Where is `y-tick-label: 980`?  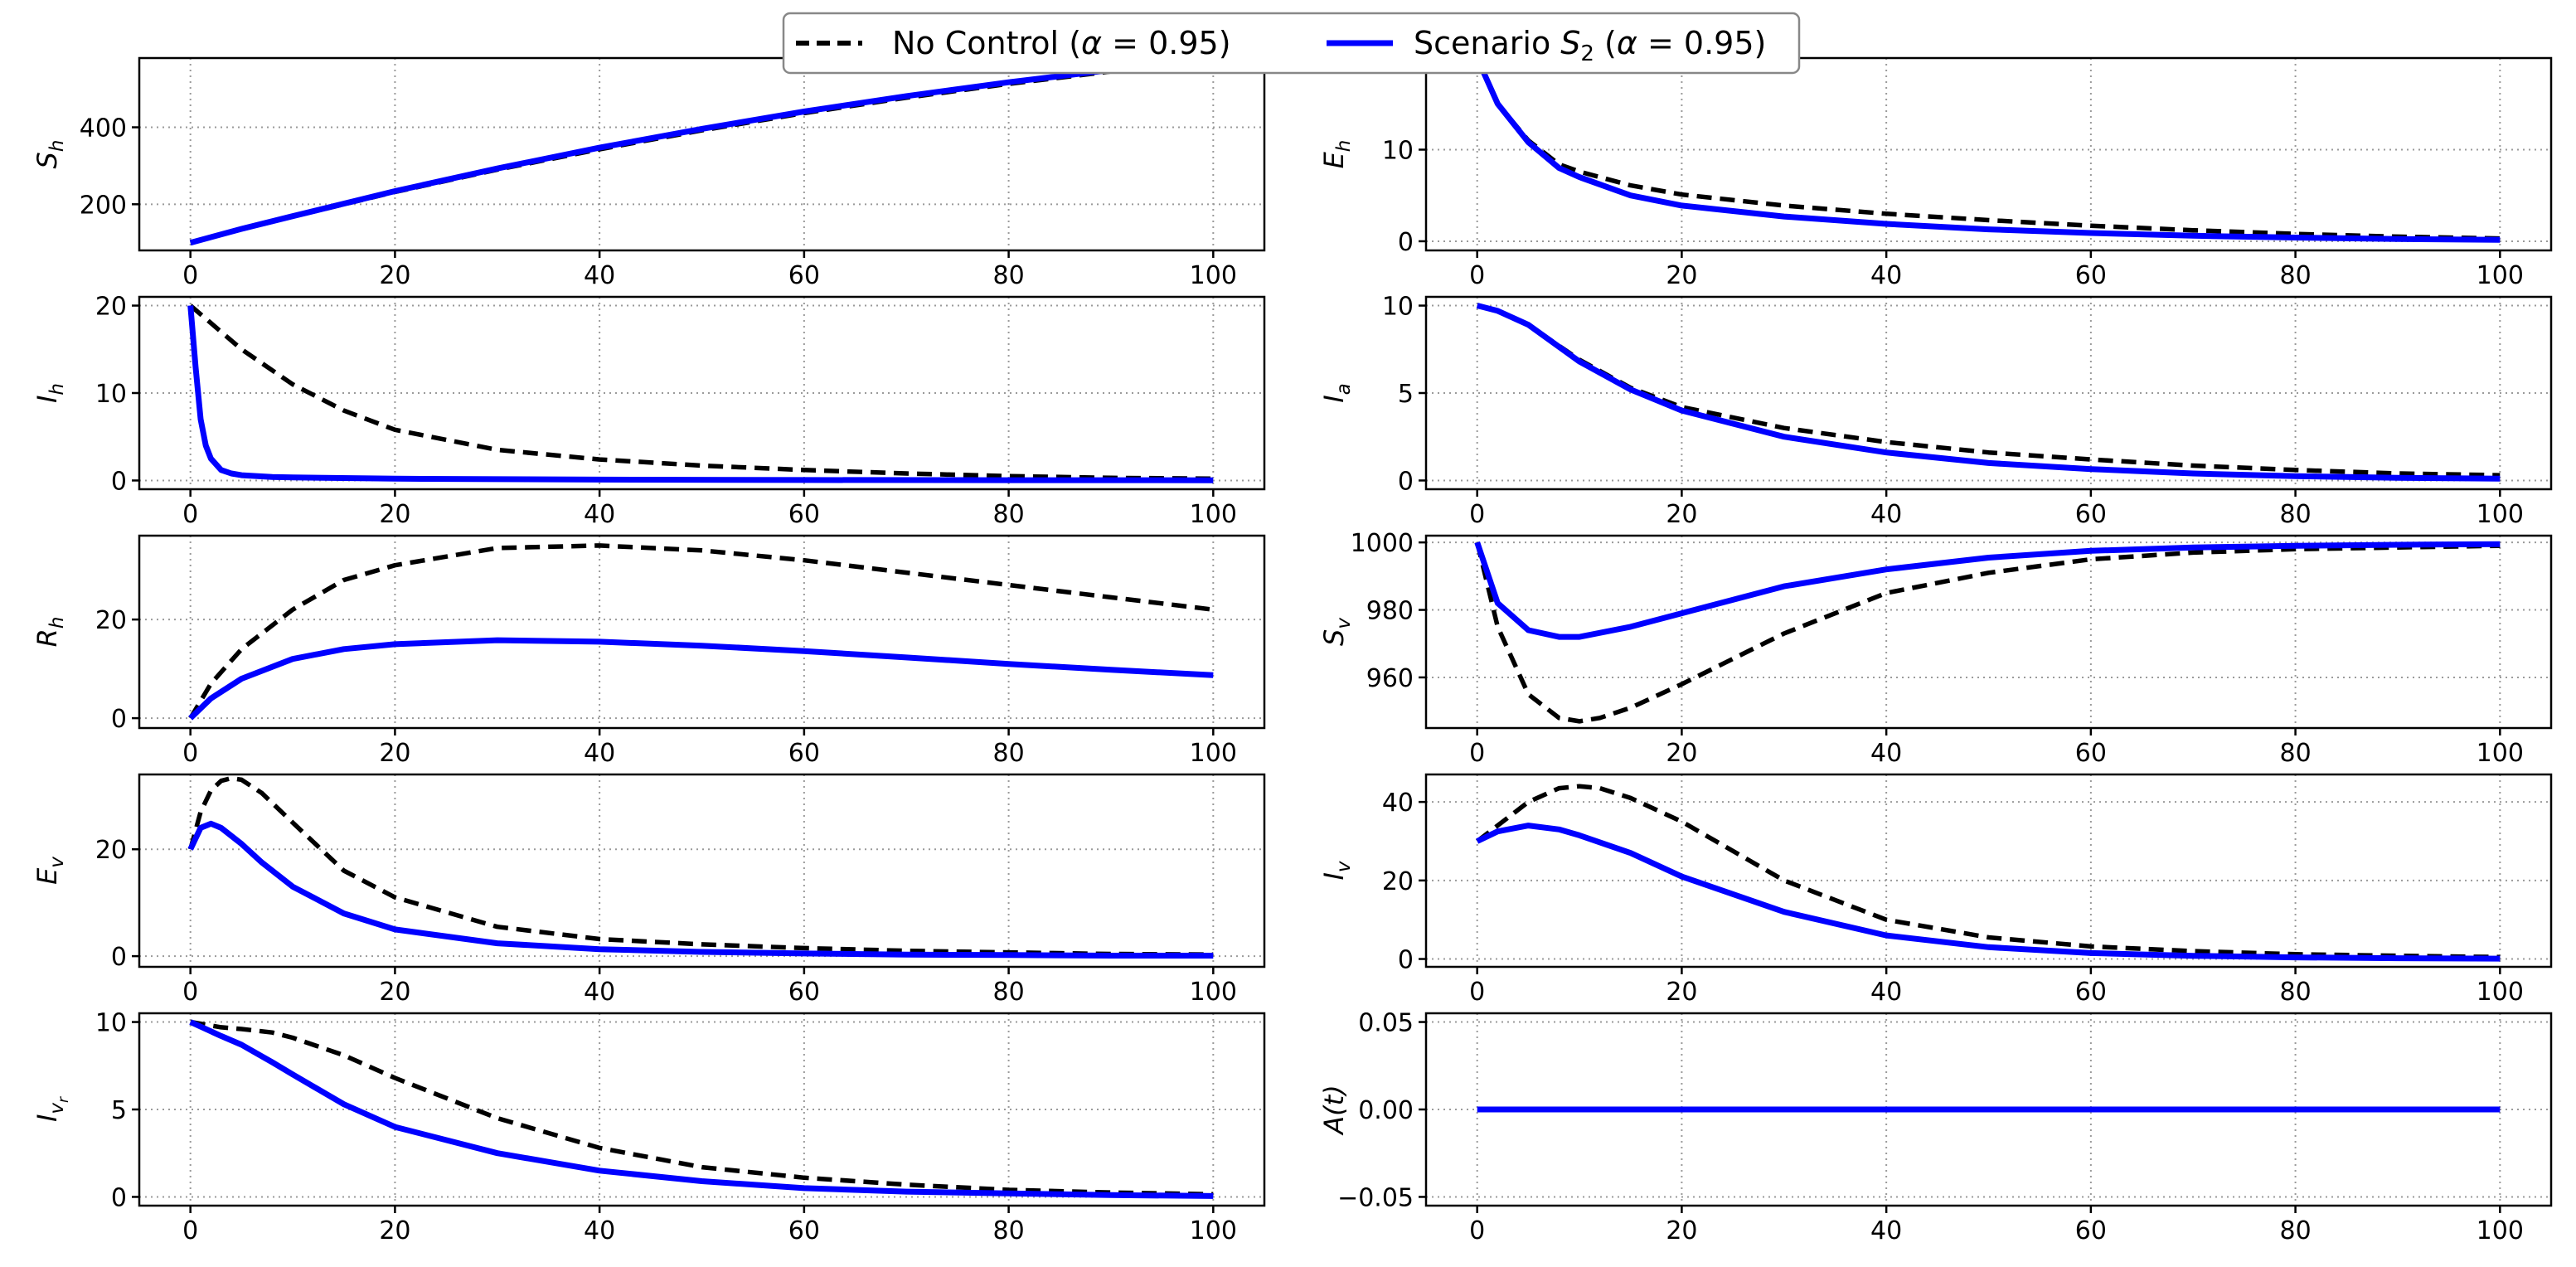 y-tick-label: 980 is located at coordinates (1390, 612).